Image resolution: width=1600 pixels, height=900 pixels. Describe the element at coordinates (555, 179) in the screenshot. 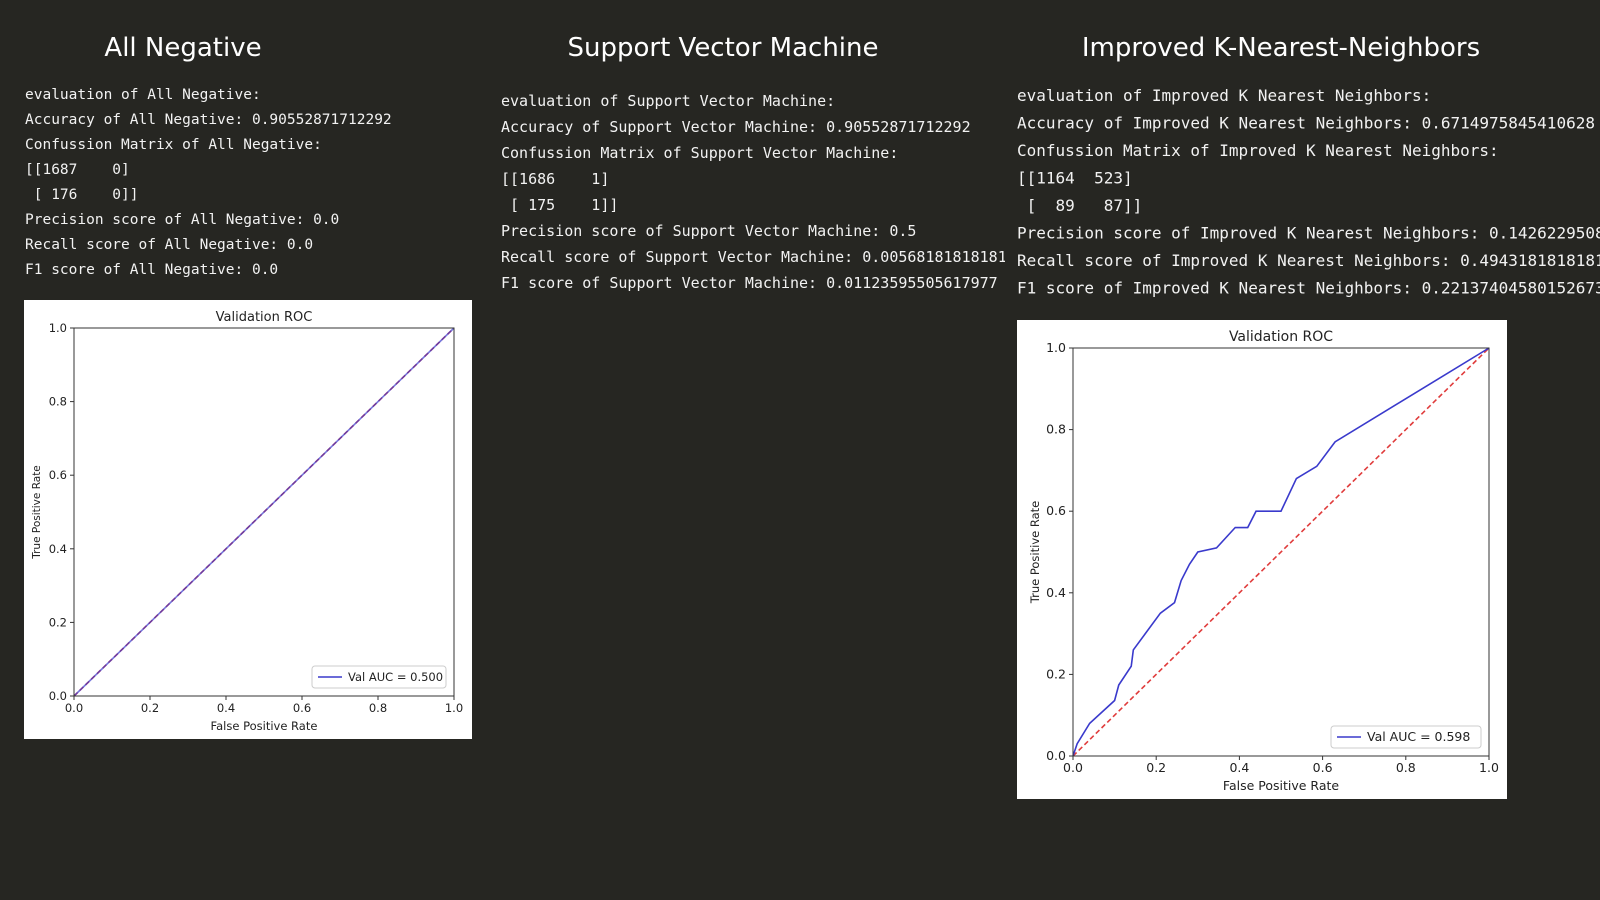

I see `output-line: [[1686 1]` at that location.